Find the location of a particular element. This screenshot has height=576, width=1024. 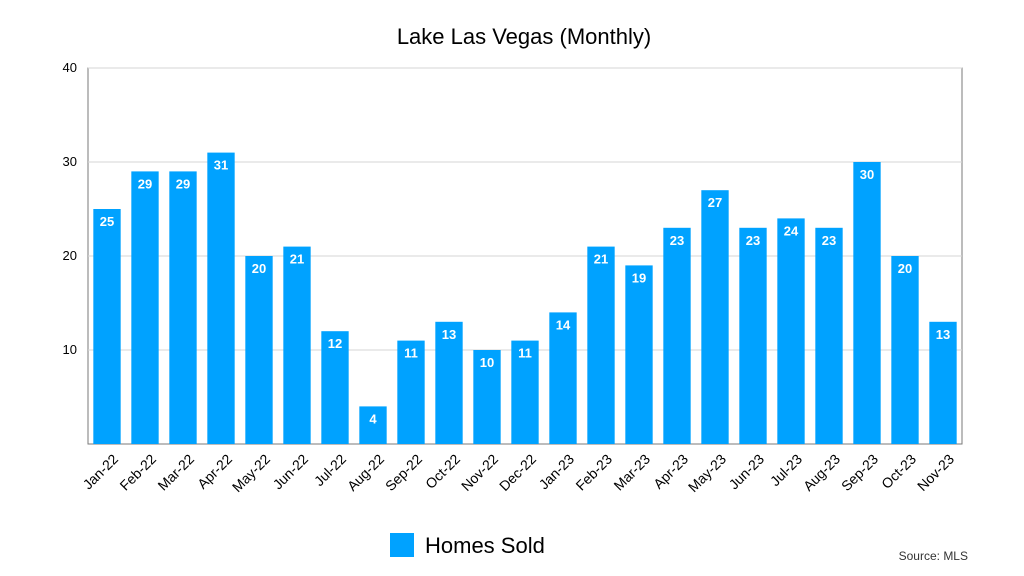

x-tick-label: Sep-23 is located at coordinates (859, 472).